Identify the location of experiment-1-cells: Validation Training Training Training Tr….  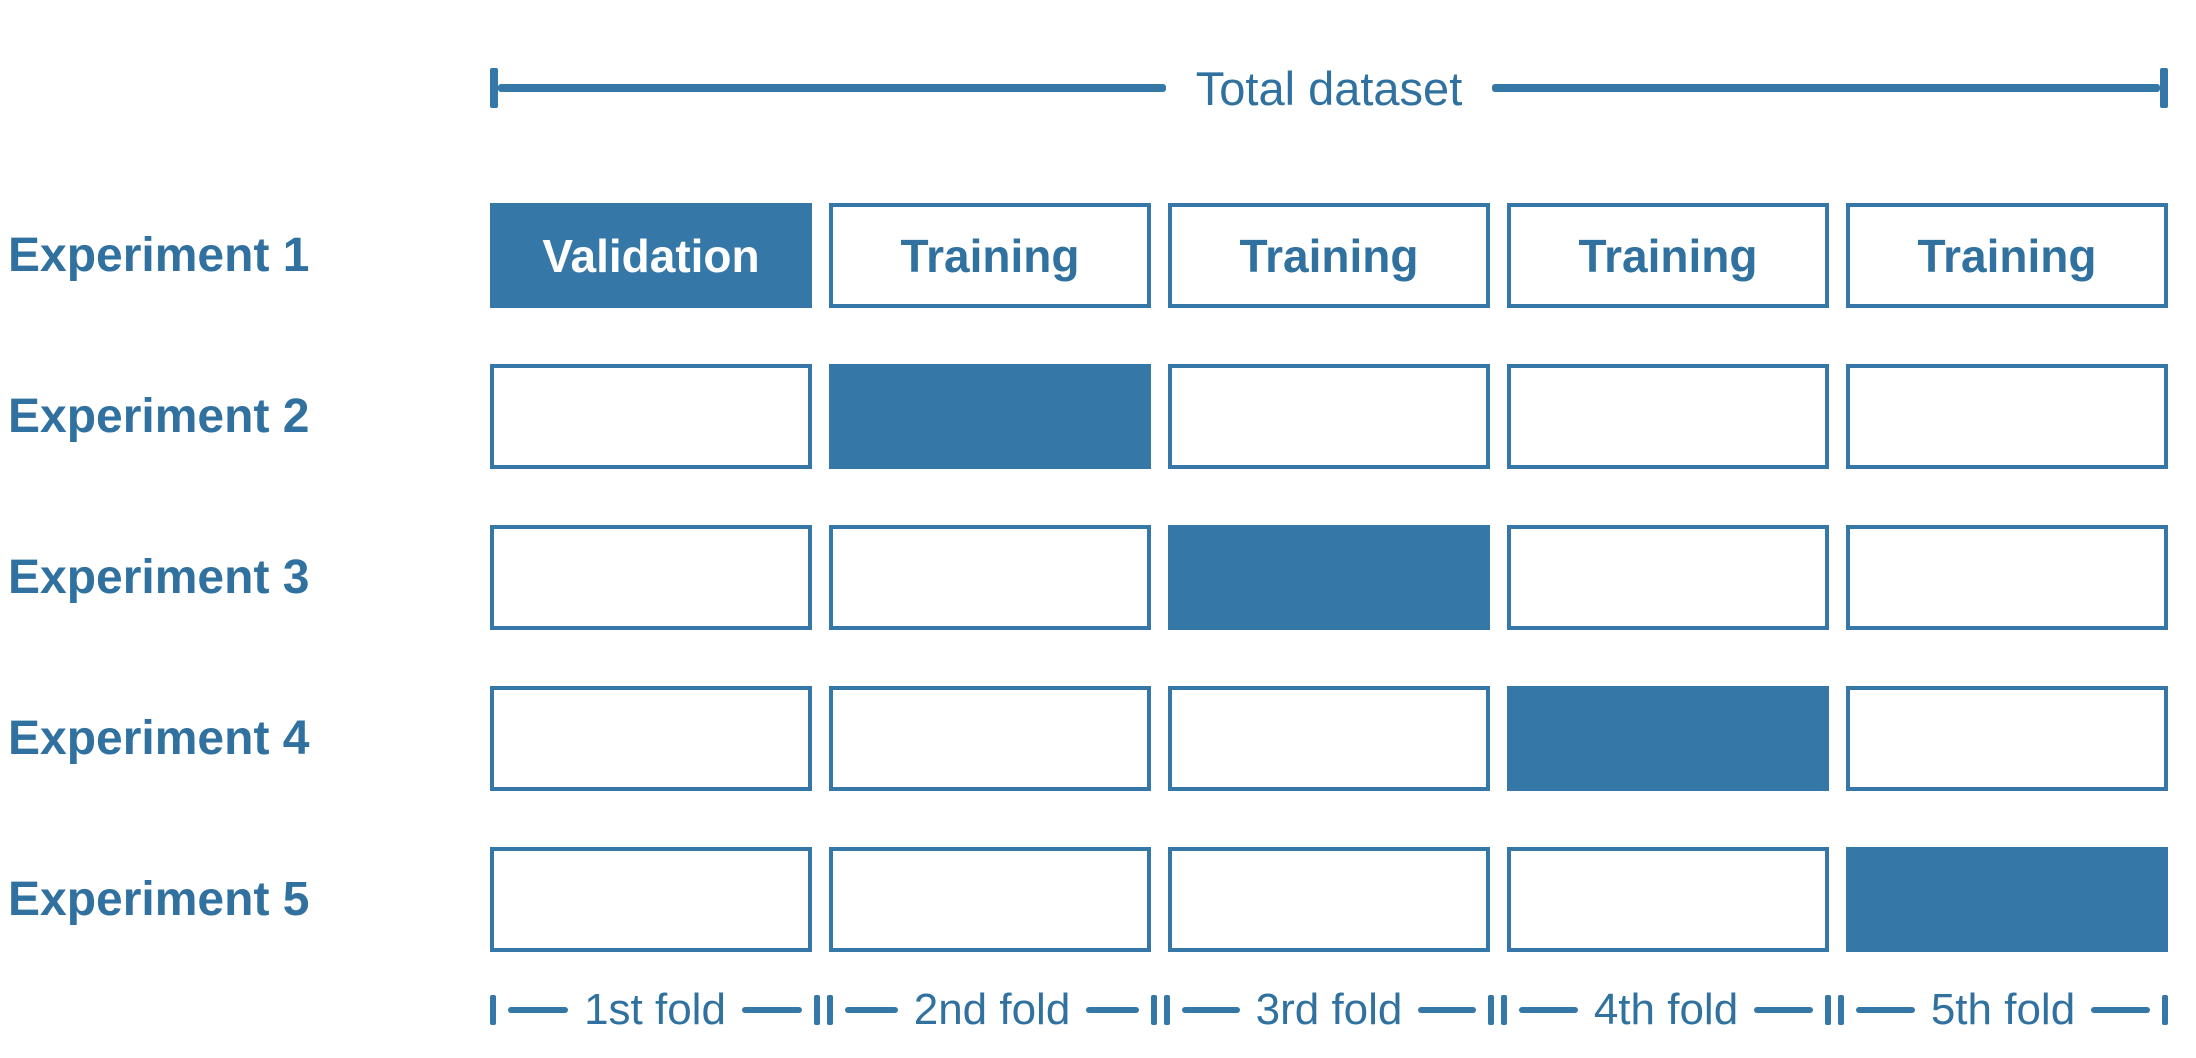
(1329, 255).